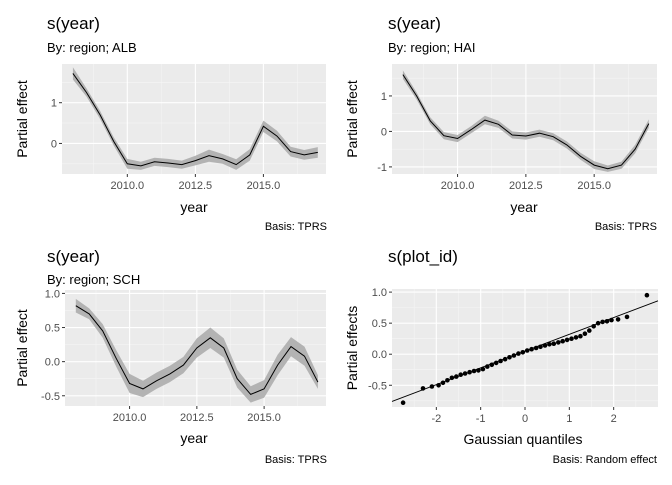  What do you see at coordinates (431, 47) in the screenshot?
I see `panel-subtitle: By: region; HAI` at bounding box center [431, 47].